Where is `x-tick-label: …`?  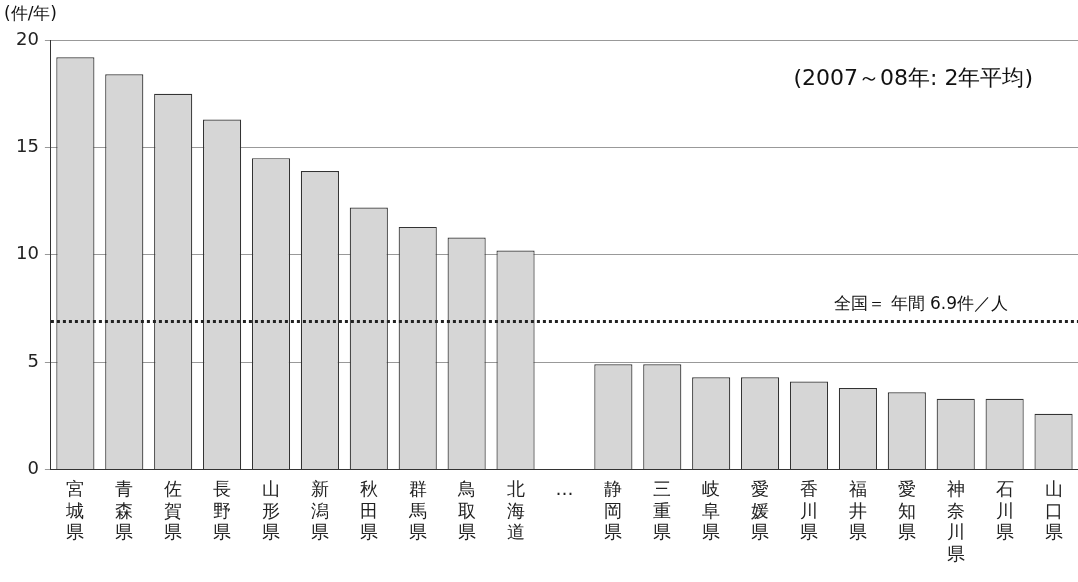 x-tick-label: … is located at coordinates (564, 489).